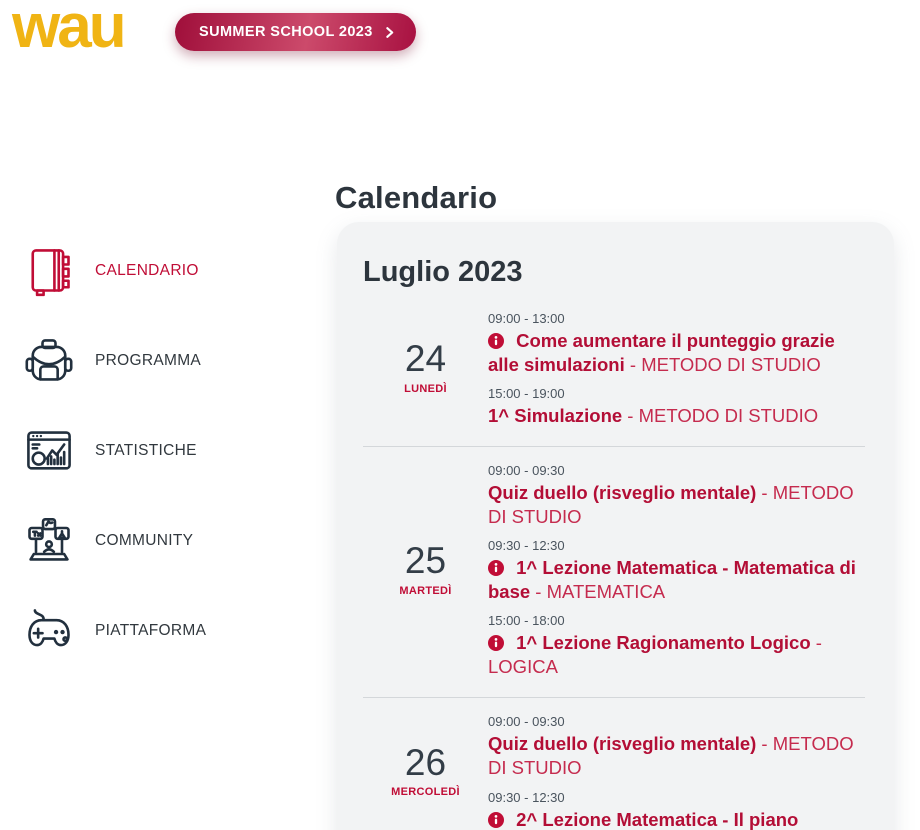  Describe the element at coordinates (657, 819) in the screenshot. I see `event-name: 2^ Lezione Matematica - Il piano` at that location.